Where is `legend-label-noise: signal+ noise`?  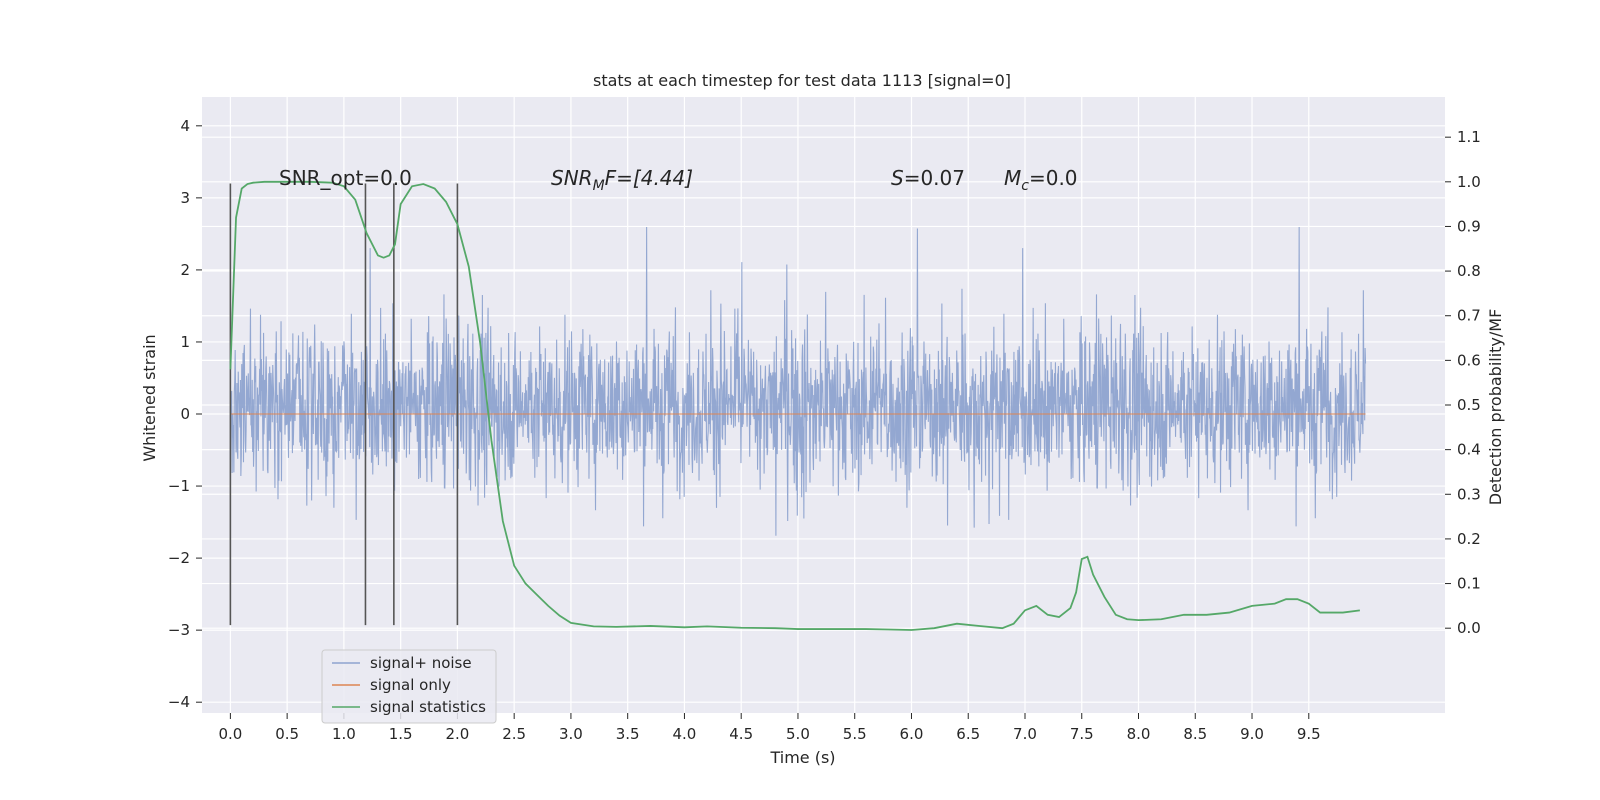 legend-label-noise: signal+ noise is located at coordinates (421, 663).